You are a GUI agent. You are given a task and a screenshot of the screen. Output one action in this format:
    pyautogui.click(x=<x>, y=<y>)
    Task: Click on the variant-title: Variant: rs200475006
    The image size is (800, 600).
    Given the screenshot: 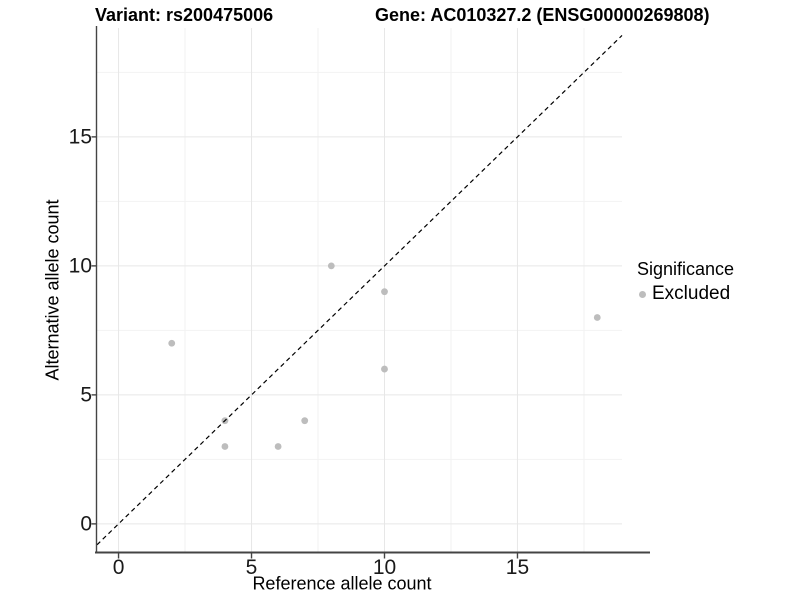 What is the action you would take?
    pyautogui.click(x=184, y=15)
    